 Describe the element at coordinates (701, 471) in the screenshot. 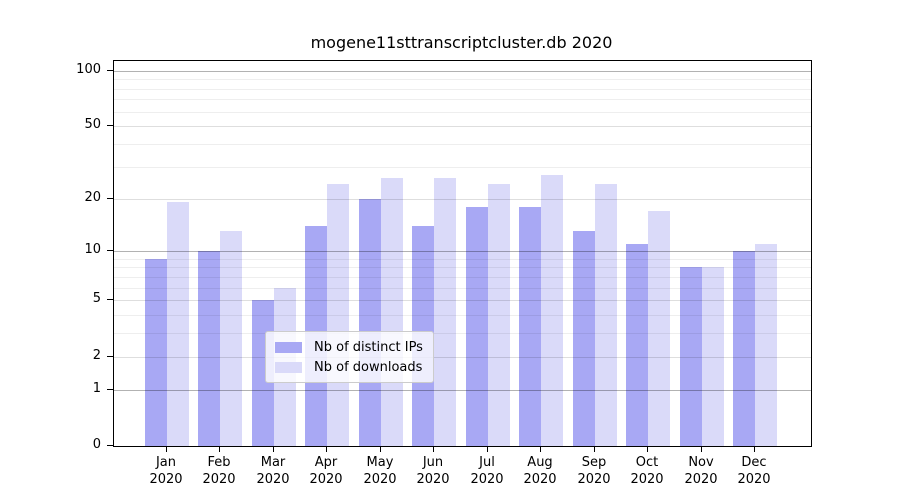

I see `x-tick-label-nov: Nov 2020` at that location.